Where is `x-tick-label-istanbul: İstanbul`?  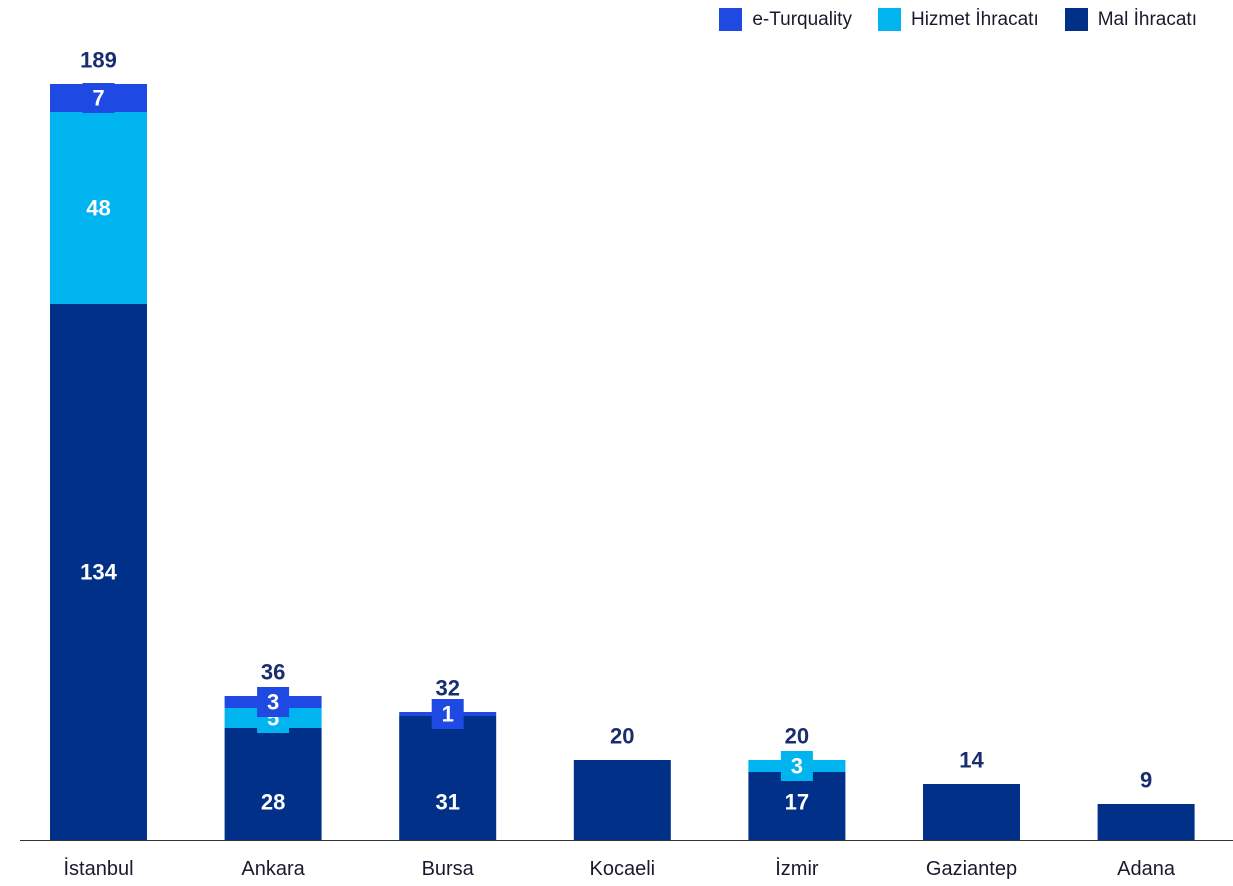 x-tick-label-istanbul: İstanbul is located at coordinates (98, 868).